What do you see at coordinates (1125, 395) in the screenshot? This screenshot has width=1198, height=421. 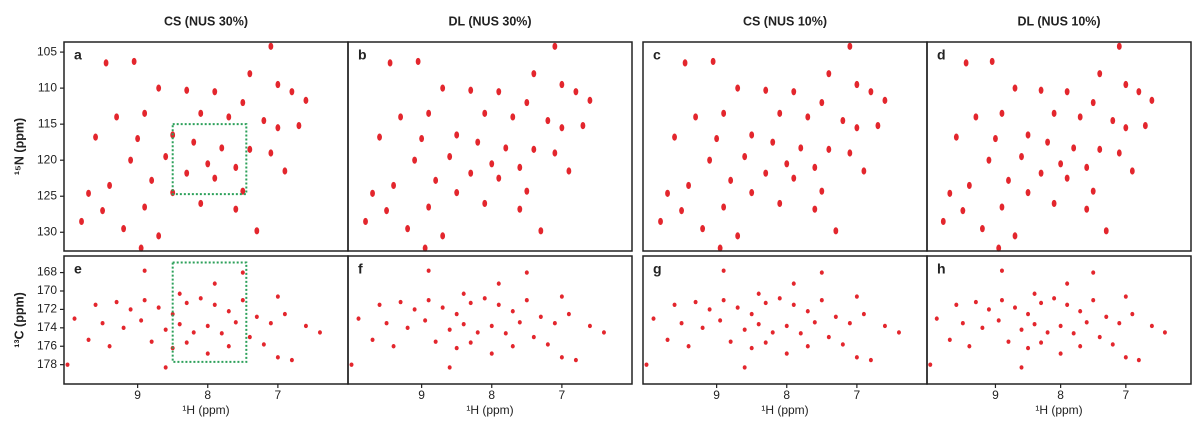 I see `x-tick-label: 7` at bounding box center [1125, 395].